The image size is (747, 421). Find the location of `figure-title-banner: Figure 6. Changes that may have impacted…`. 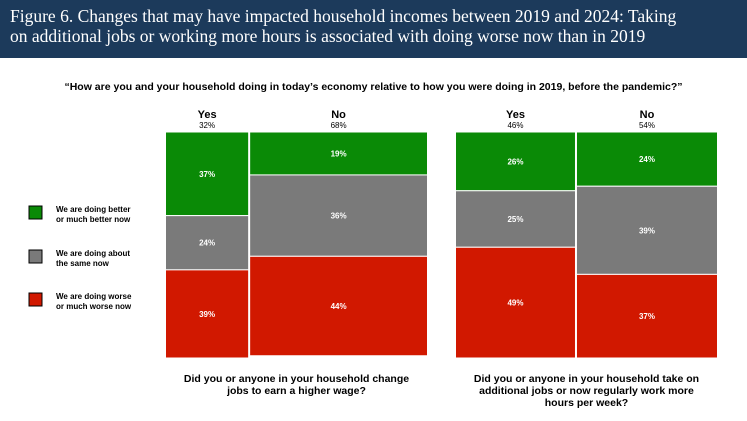

figure-title-banner: Figure 6. Changes that may have impacted… is located at coordinates (373, 29).